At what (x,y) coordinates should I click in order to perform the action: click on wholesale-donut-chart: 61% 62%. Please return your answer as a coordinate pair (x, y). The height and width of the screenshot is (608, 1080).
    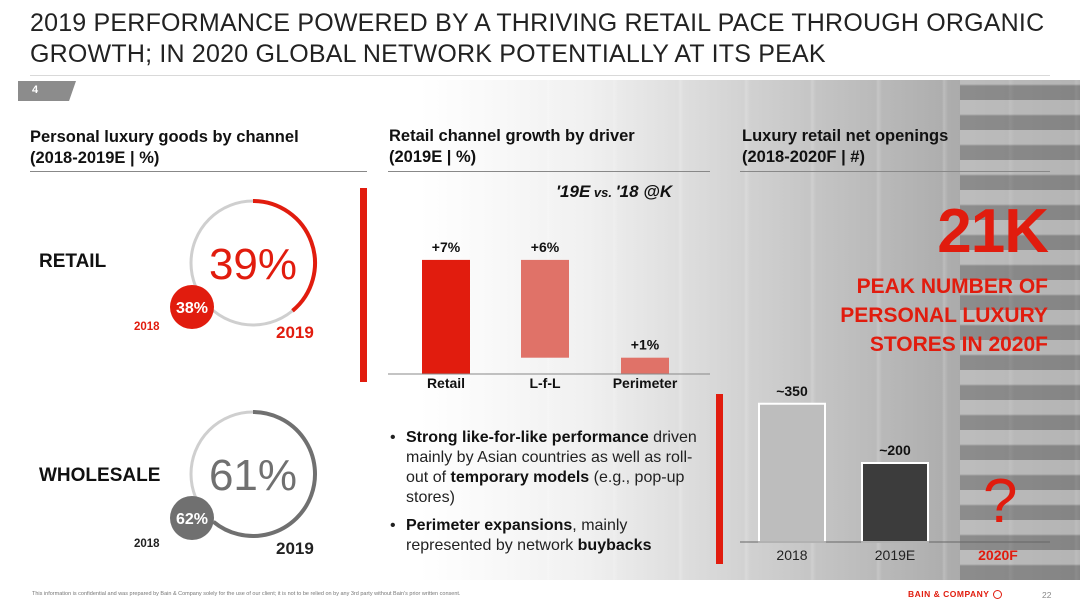
    Looking at the image, I should click on (243, 475).